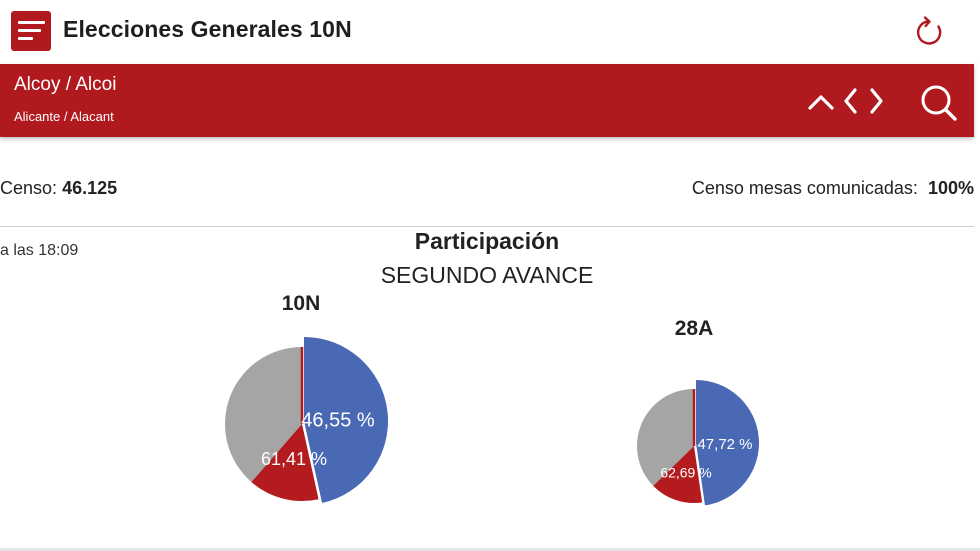  I want to click on chart-title: Participación, so click(487, 241).